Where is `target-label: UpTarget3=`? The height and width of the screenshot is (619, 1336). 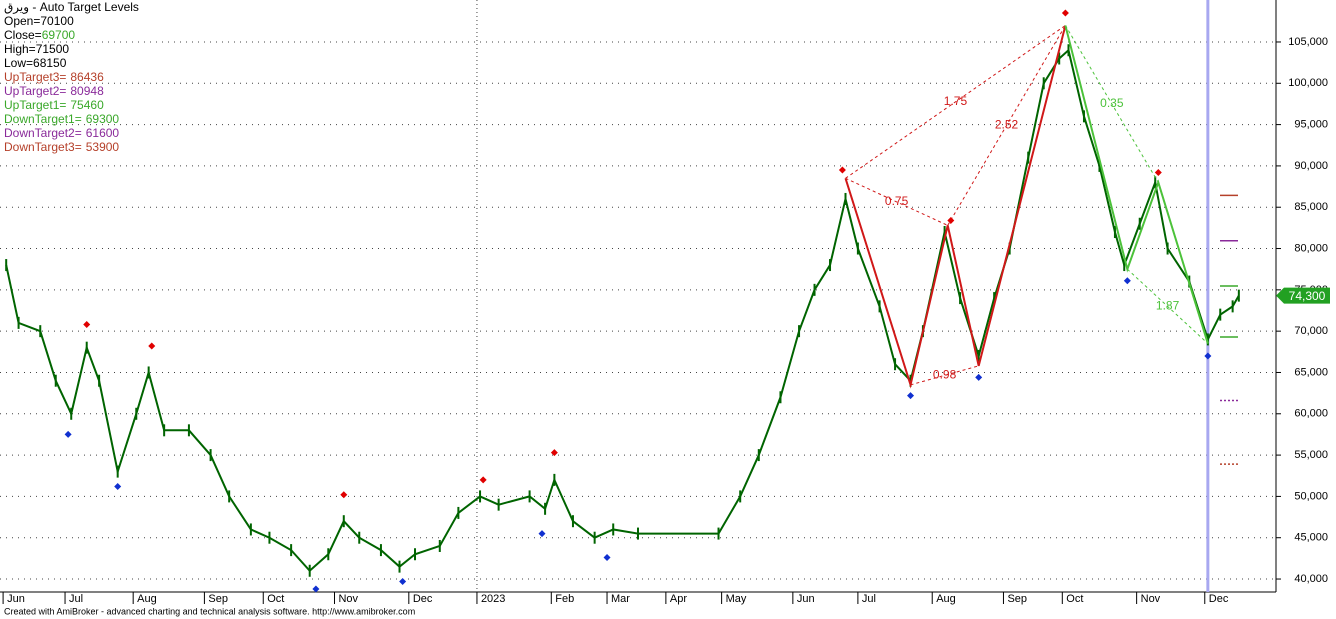
target-label: UpTarget3= is located at coordinates (35, 77).